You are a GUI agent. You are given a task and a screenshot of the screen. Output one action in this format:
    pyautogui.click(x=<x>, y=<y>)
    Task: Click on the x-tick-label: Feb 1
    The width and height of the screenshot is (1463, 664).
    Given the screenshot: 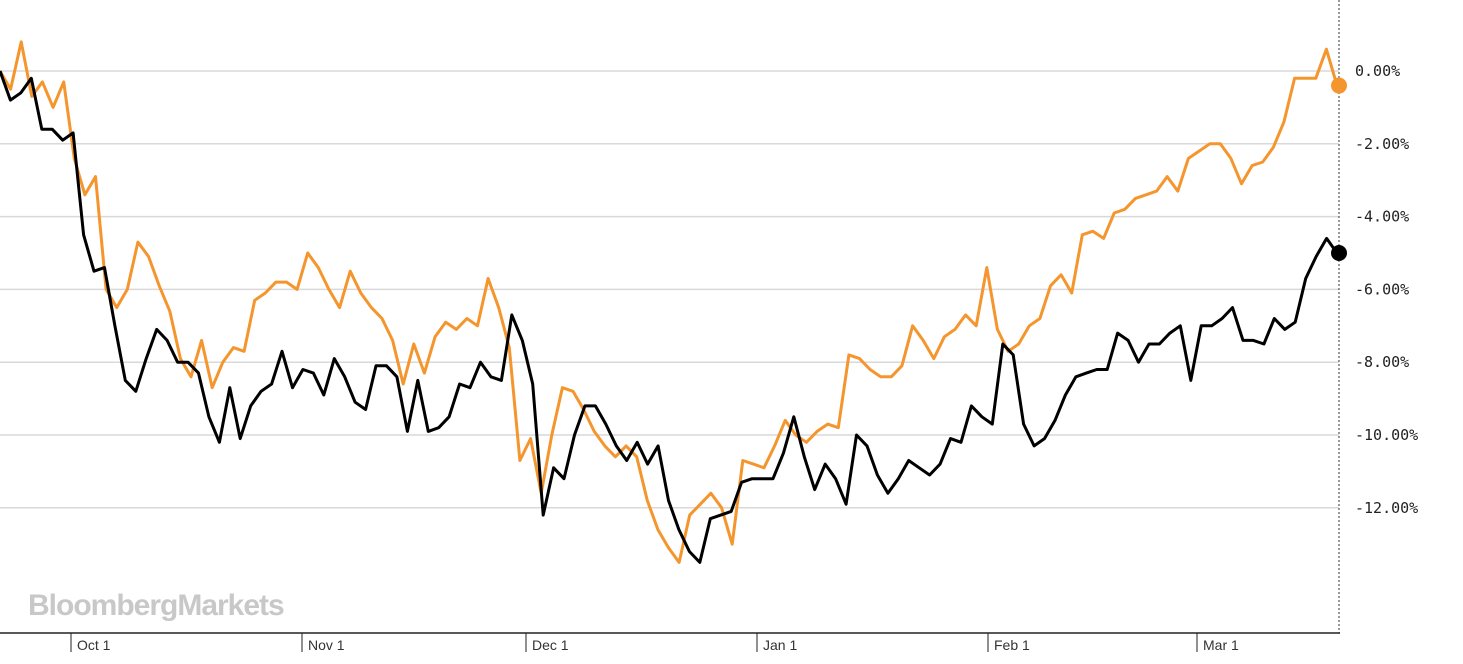 What is the action you would take?
    pyautogui.click(x=1012, y=645)
    